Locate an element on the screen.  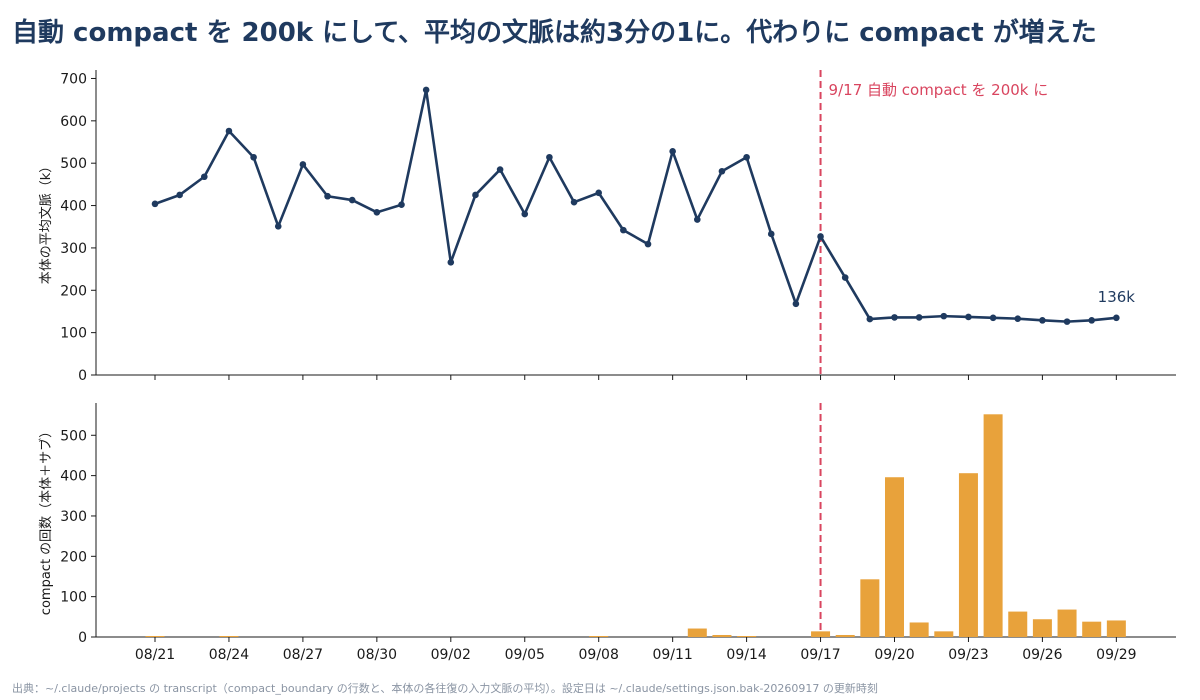
y-axis-label: compact の回数（本体＋サブ） is located at coordinates (46, 520).